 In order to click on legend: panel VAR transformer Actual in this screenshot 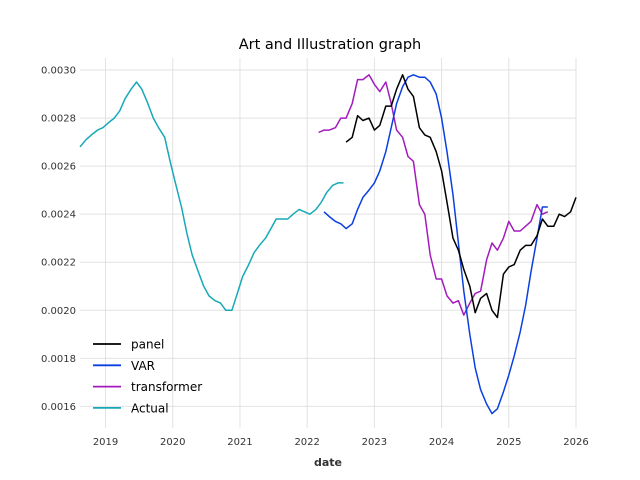, I will do `click(147, 376)`.